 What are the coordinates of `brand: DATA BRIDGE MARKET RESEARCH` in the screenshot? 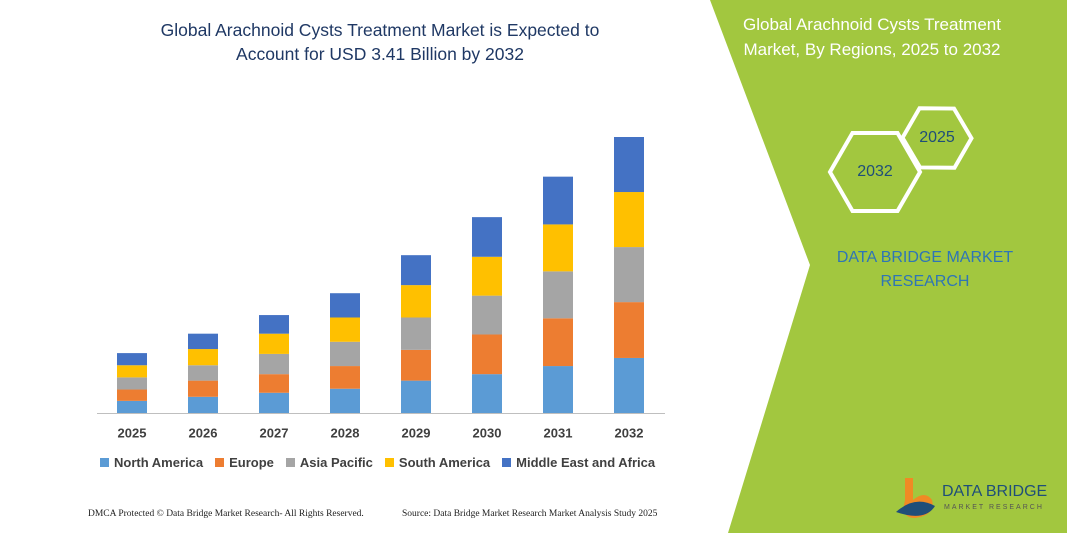 It's located at (925, 269).